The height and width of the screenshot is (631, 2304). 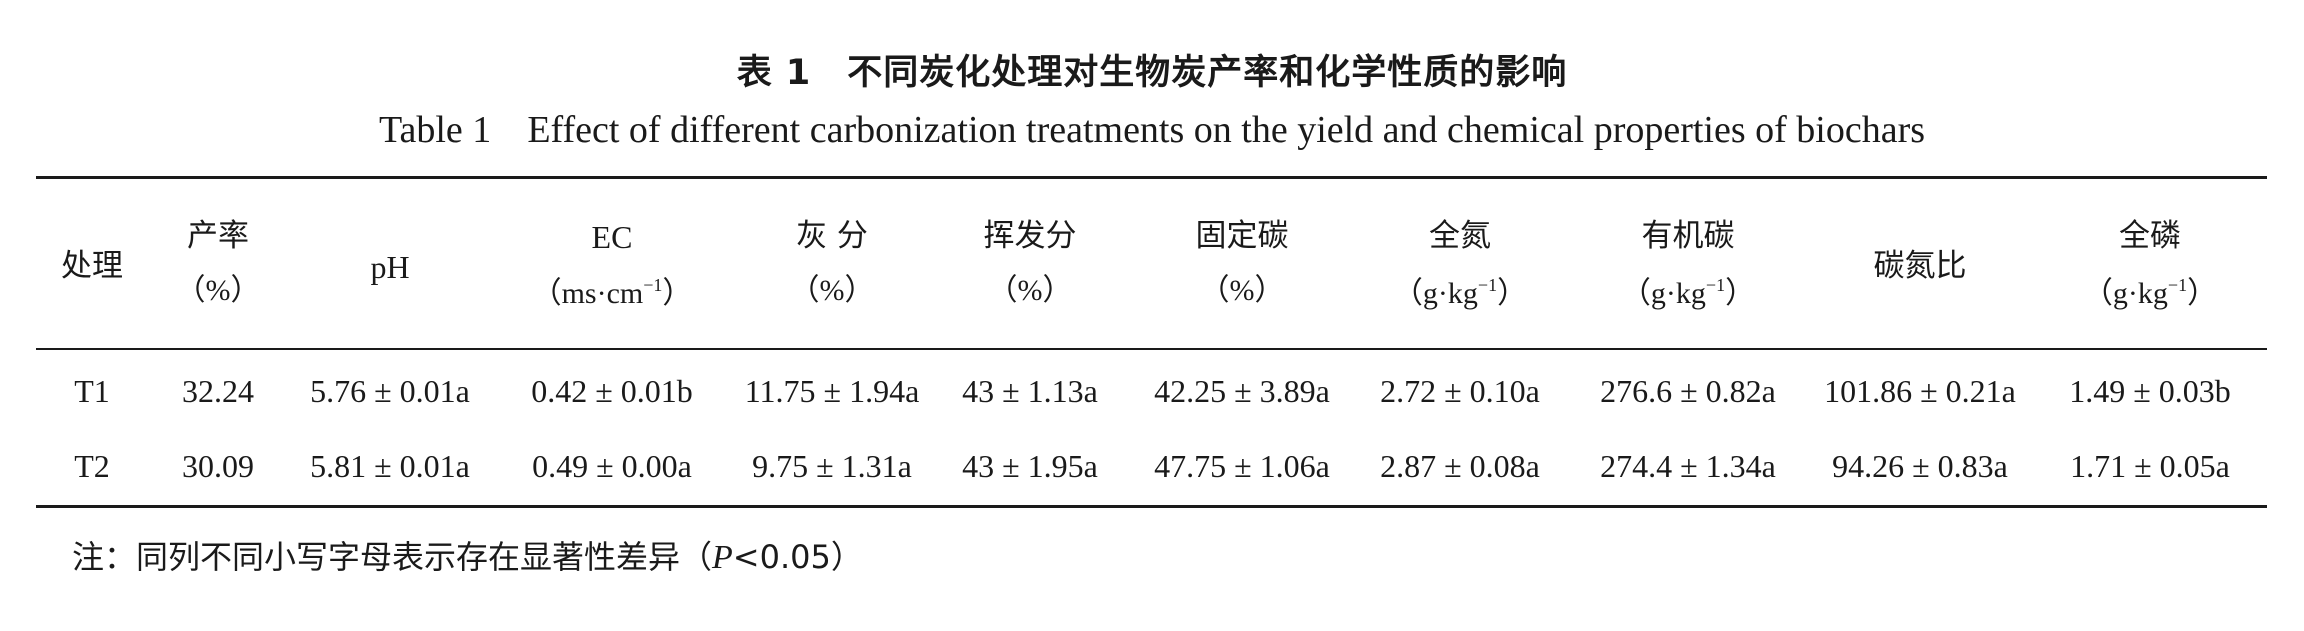 I want to click on row-label: T2, so click(x=92, y=466).